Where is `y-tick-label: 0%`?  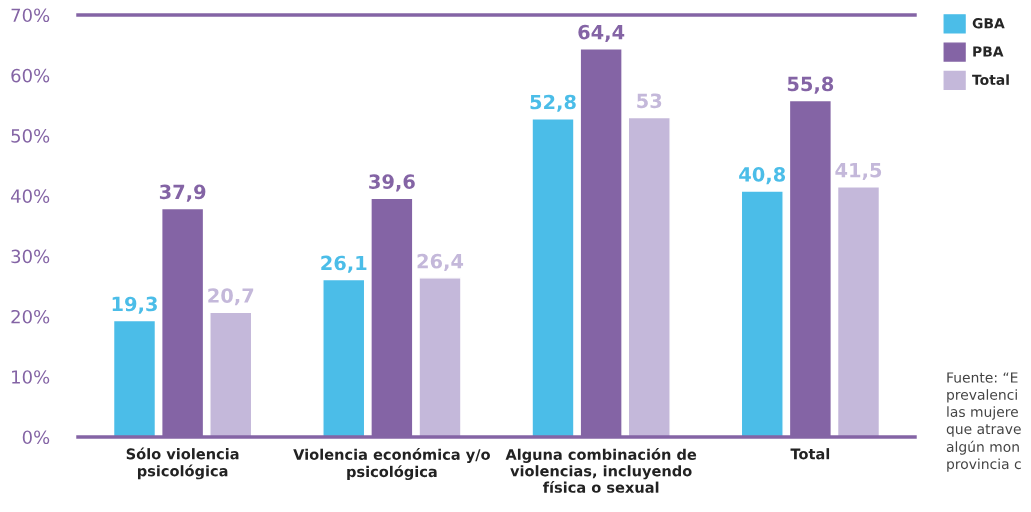 y-tick-label: 0% is located at coordinates (36, 437).